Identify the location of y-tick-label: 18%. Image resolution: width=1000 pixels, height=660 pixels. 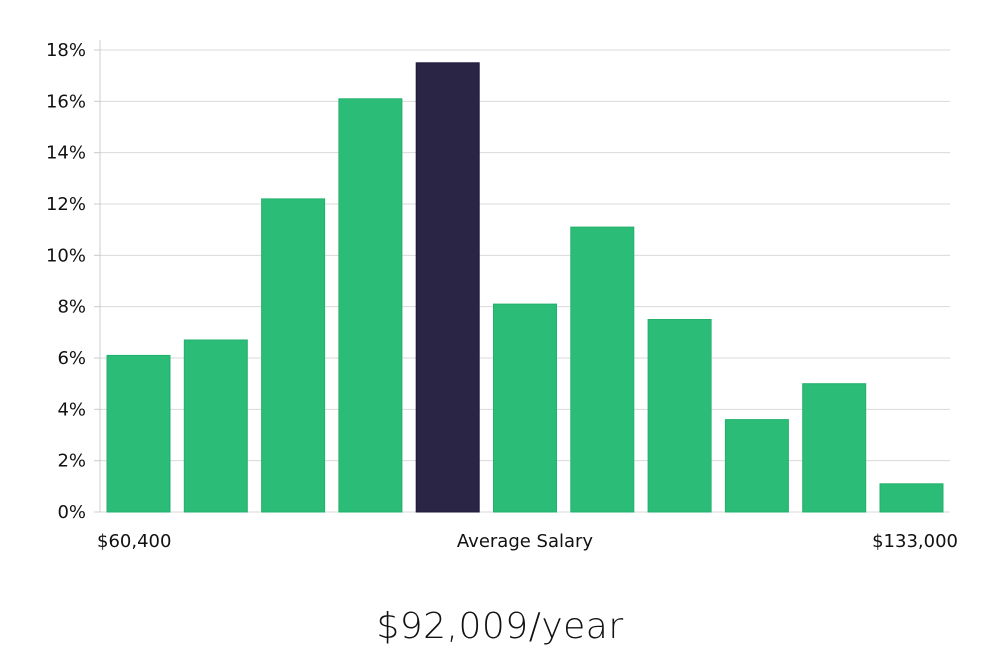
(66, 50).